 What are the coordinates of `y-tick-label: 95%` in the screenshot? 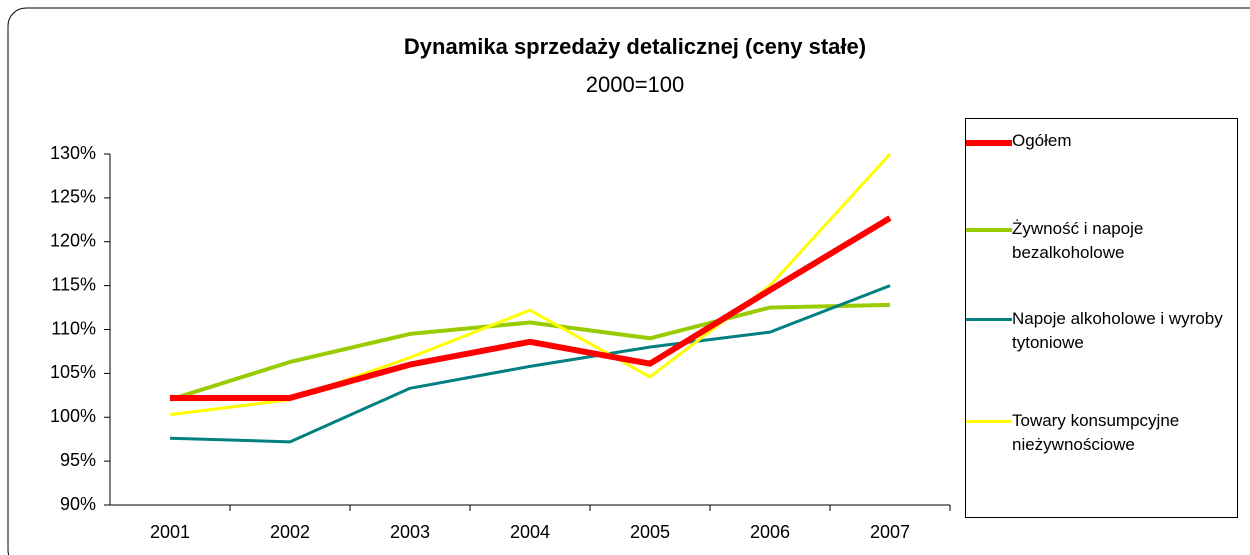 It's located at (78, 460).